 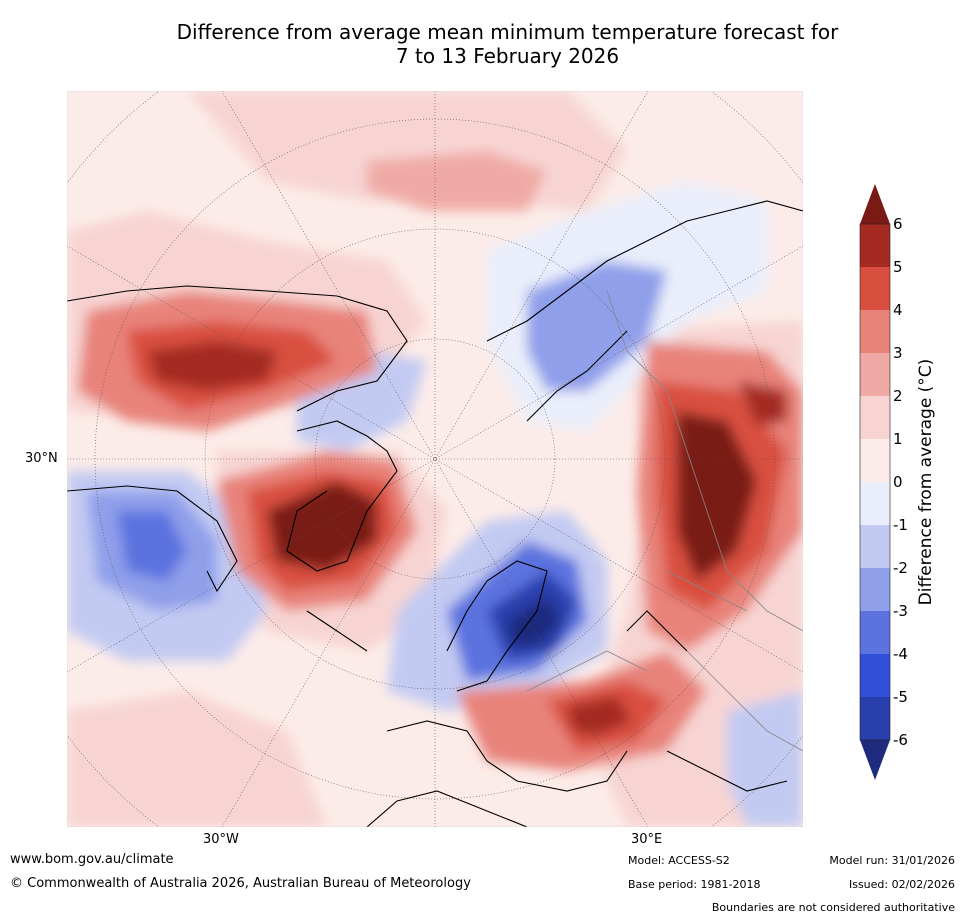 I want to click on footer-issued: Issued: 02/02/2026, so click(x=901, y=884).